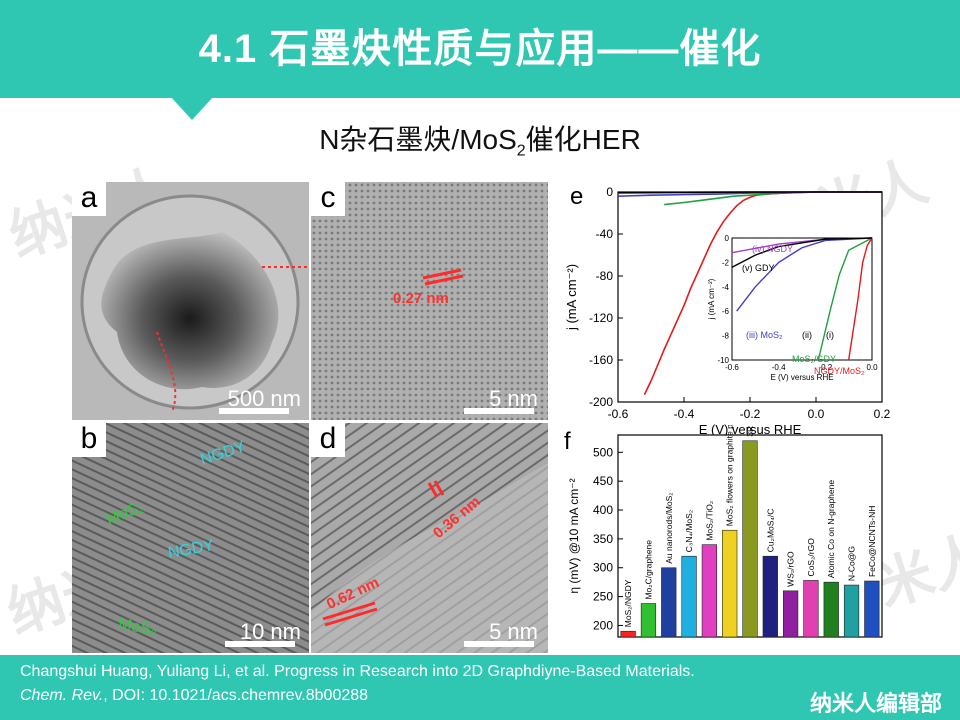 The width and height of the screenshot is (960, 720). What do you see at coordinates (601, 360) in the screenshot?
I see `y-tick-label: -160` at bounding box center [601, 360].